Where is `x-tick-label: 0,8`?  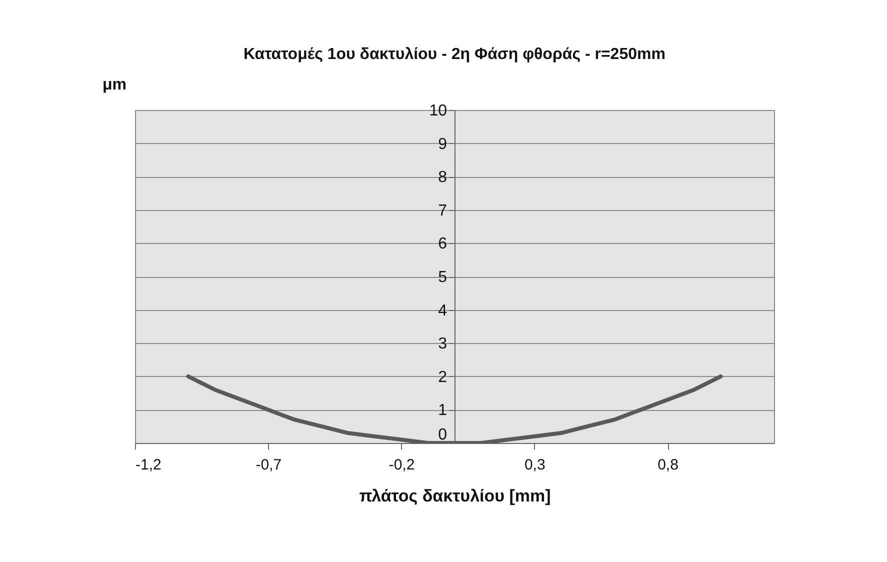 x-tick-label: 0,8 is located at coordinates (668, 465).